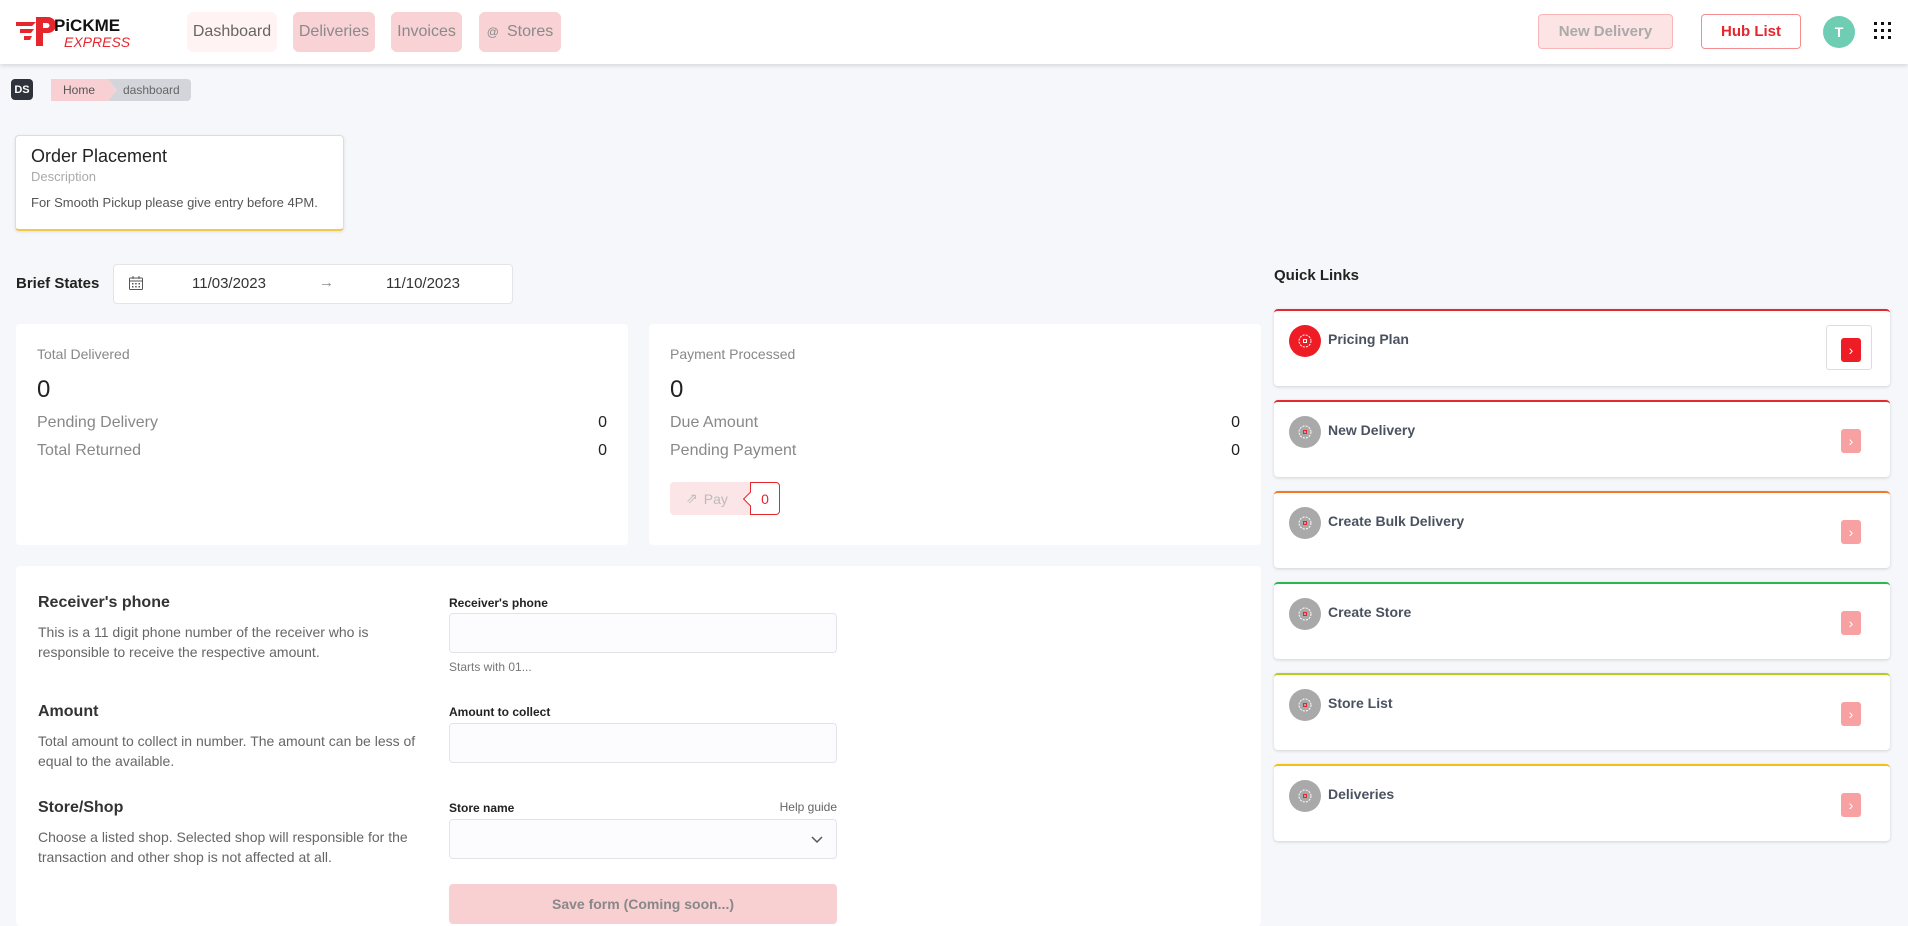  What do you see at coordinates (99, 156) in the screenshot?
I see `notice-title: Order Placement` at bounding box center [99, 156].